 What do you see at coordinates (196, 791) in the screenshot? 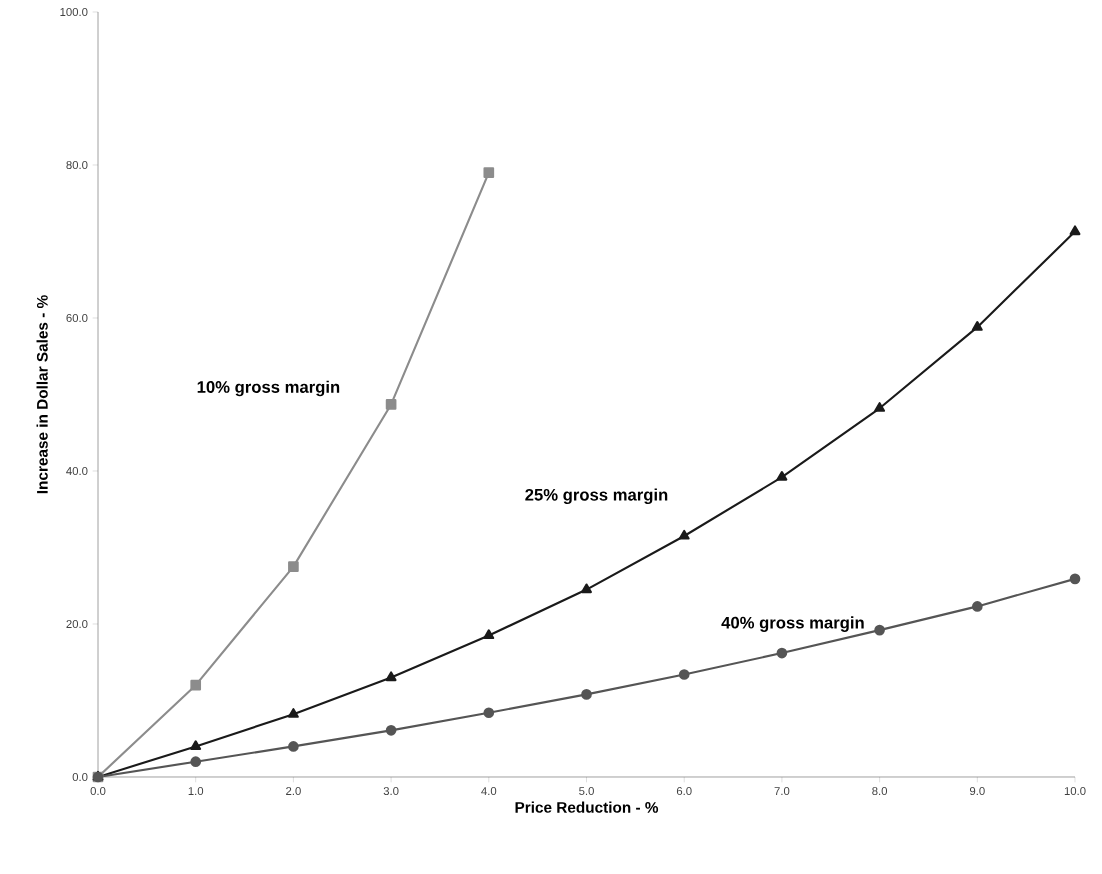
I see `x-tick-label: 1.0` at bounding box center [196, 791].